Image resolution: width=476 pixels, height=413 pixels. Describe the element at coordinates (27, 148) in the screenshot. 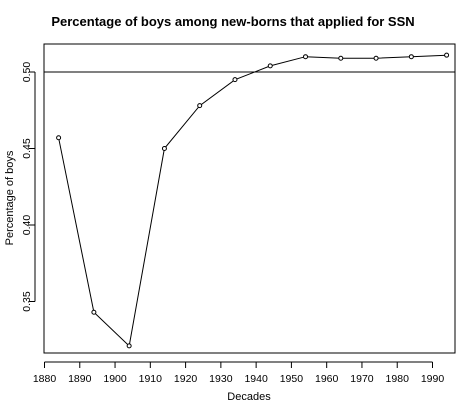

I see `y-tick-label: 0.45` at that location.